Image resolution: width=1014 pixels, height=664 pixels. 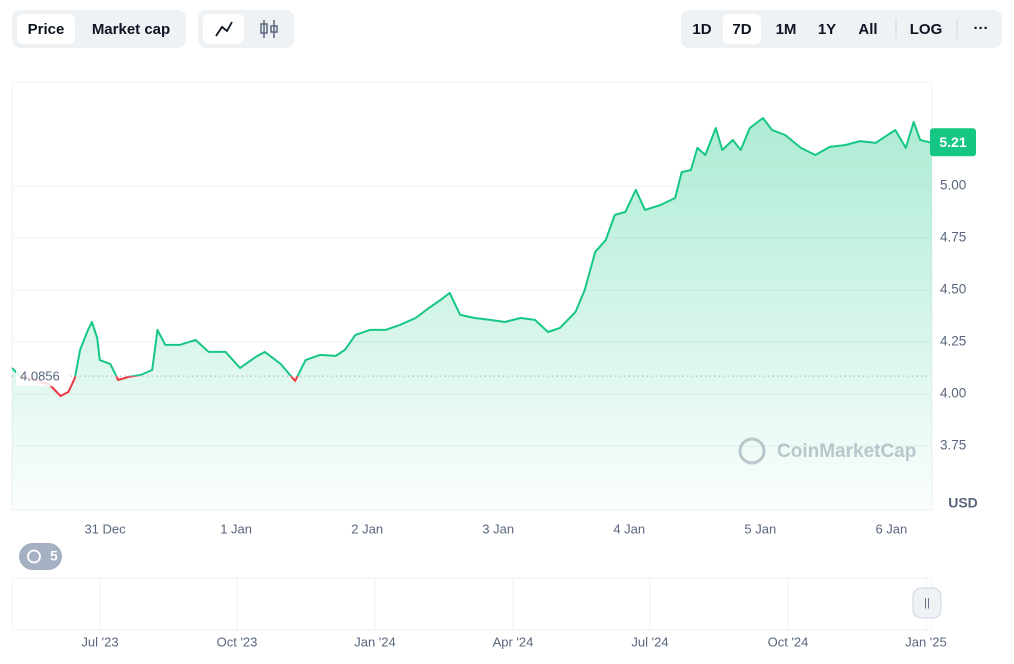 I want to click on line-icon, so click(x=224, y=29).